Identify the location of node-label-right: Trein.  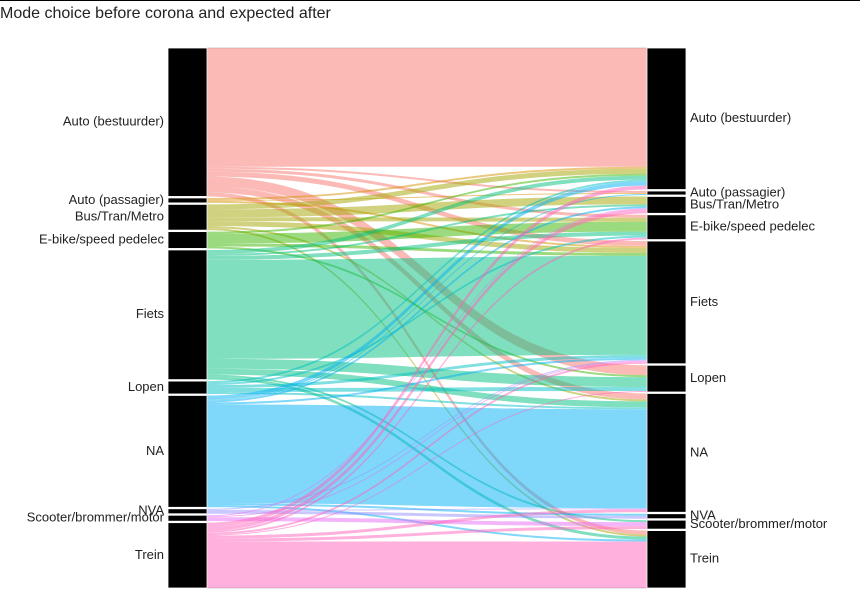
(704, 558).